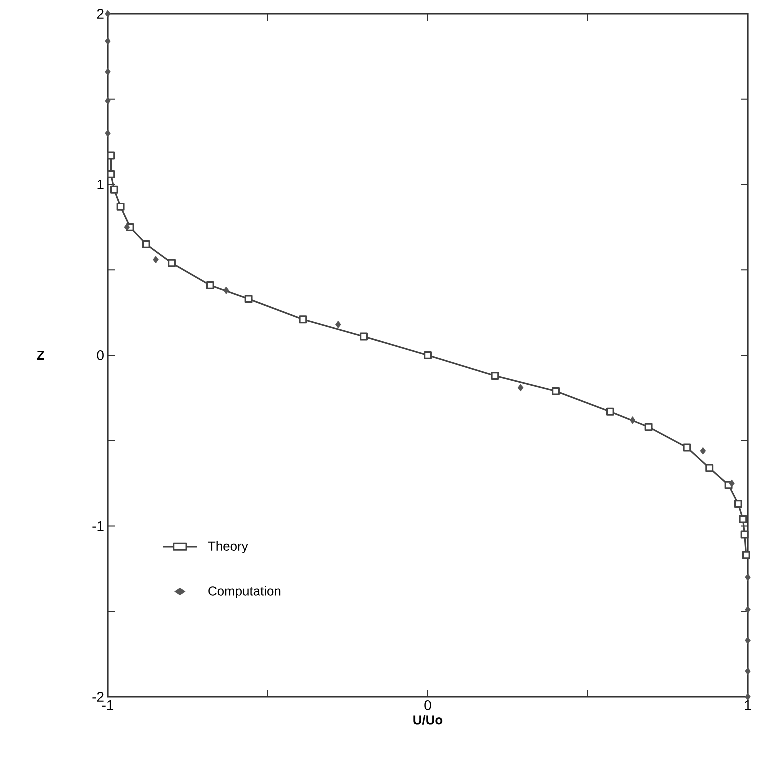 This screenshot has height=764, width=761. What do you see at coordinates (428, 720) in the screenshot?
I see `x-axis-title: U/Uo` at bounding box center [428, 720].